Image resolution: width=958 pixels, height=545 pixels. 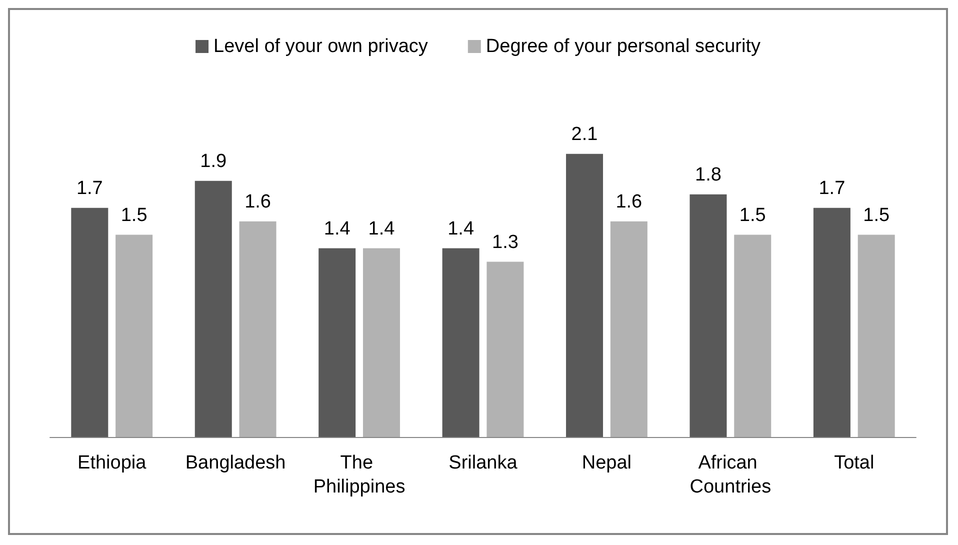 What do you see at coordinates (607, 463) in the screenshot?
I see `x-tick-label: Nepal` at bounding box center [607, 463].